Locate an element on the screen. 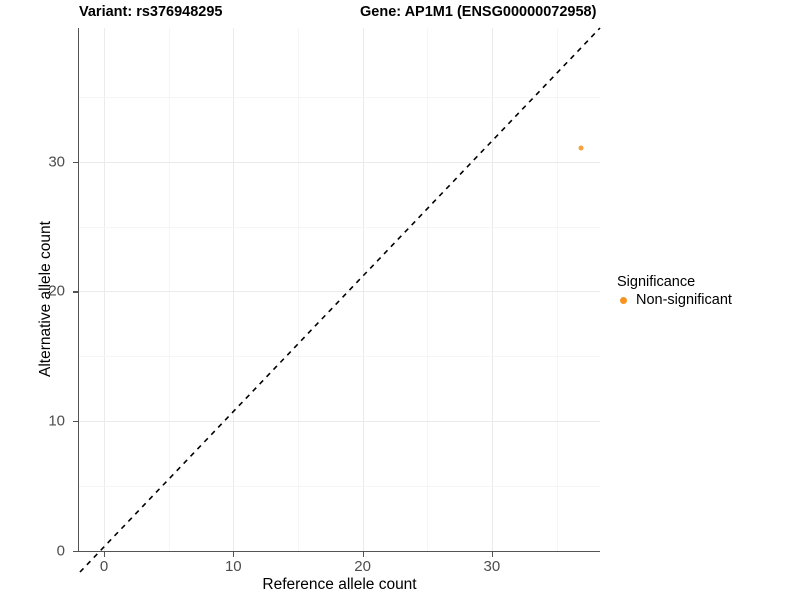  x-tick-label: 30 is located at coordinates (492, 566).